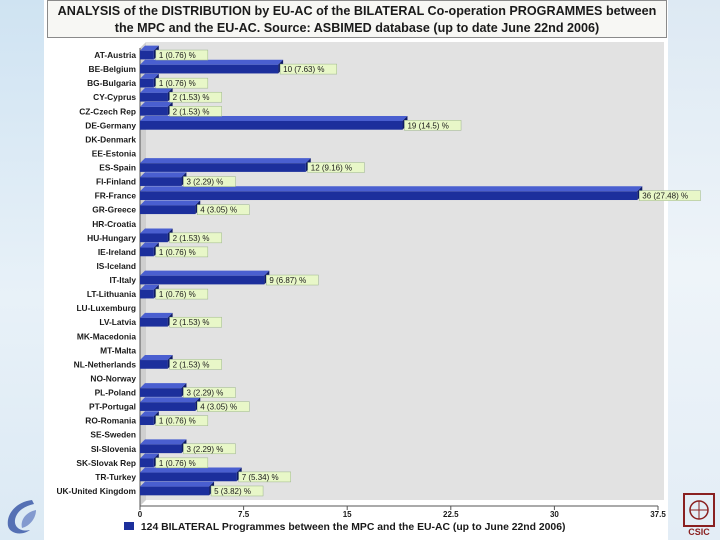 This screenshot has height=540, width=720. Describe the element at coordinates (177, 484) in the screenshot. I see `bar-top-uk-united-kingdom` at that location.